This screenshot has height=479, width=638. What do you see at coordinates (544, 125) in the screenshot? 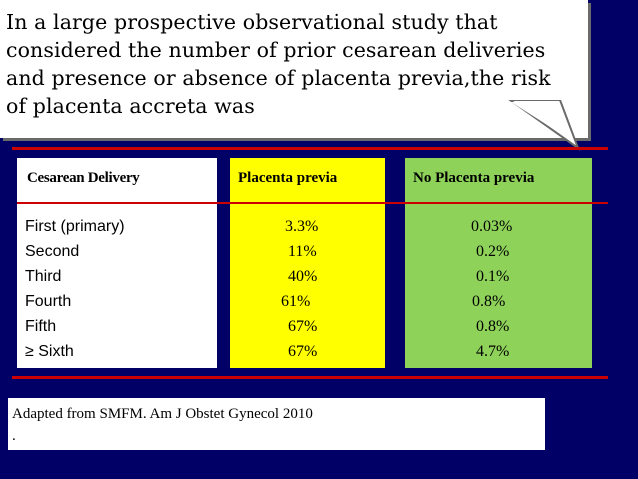
I see `callout-tail` at bounding box center [544, 125].